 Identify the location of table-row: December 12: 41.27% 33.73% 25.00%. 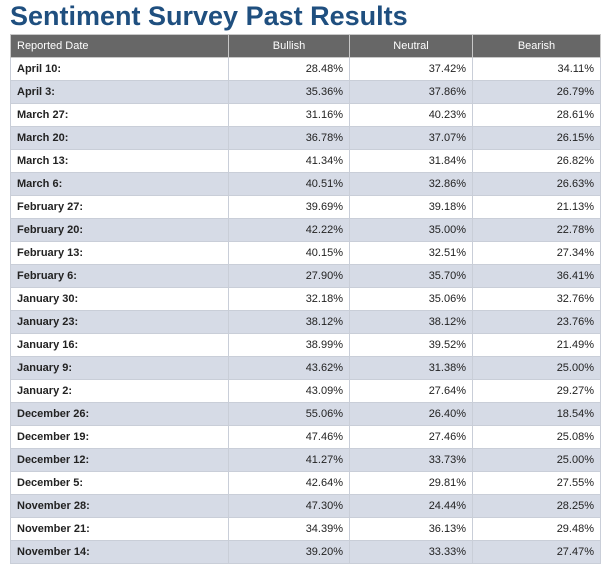
(305, 460).